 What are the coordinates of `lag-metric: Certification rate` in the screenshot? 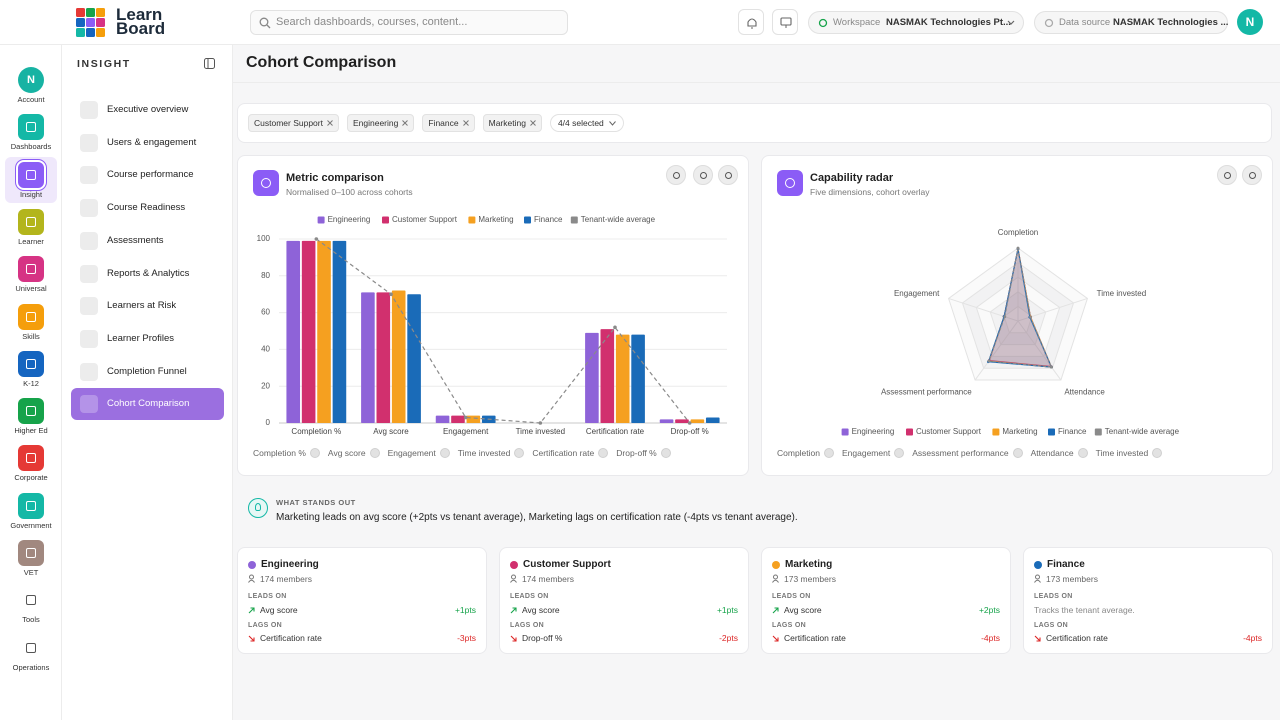 It's located at (1077, 638).